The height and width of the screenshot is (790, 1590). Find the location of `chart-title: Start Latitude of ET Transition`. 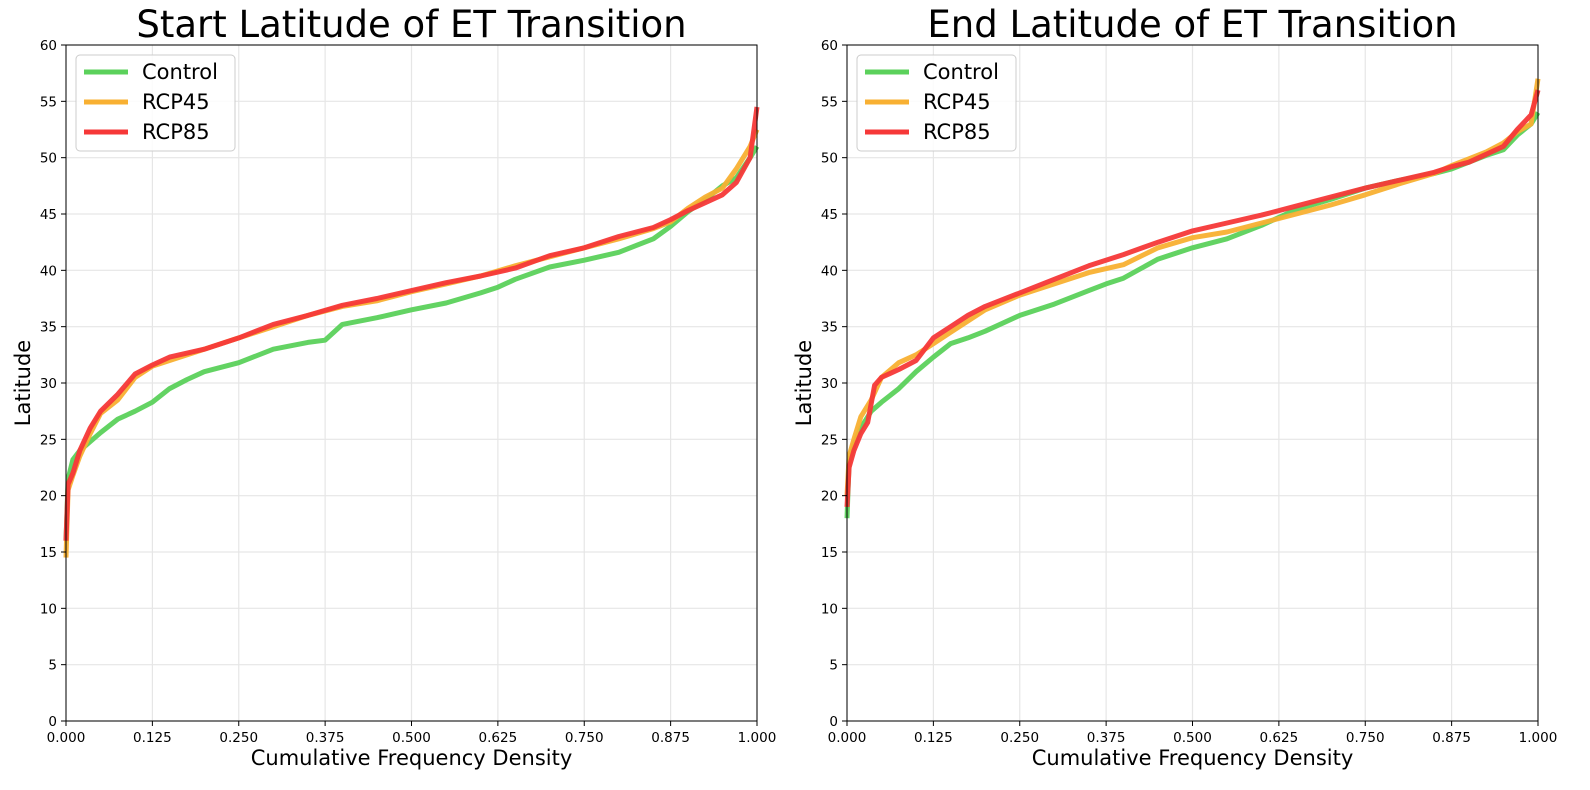

chart-title: Start Latitude of ET Transition is located at coordinates (411, 24).